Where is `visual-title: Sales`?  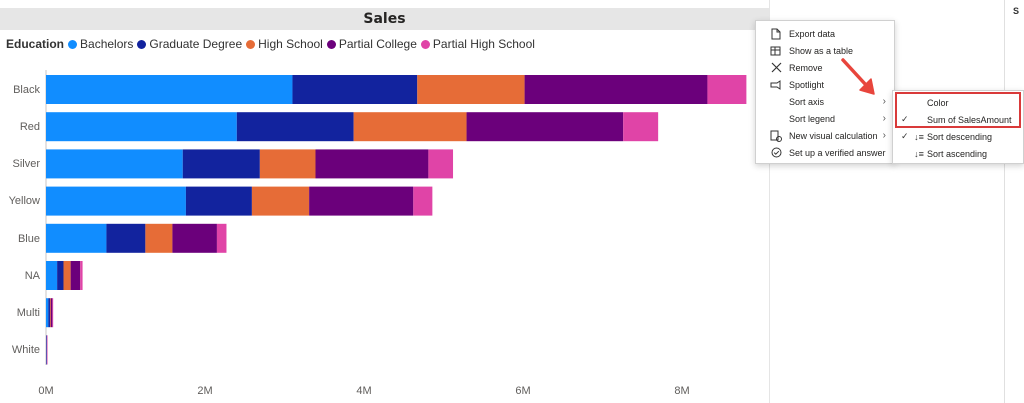
visual-title: Sales is located at coordinates (384, 19).